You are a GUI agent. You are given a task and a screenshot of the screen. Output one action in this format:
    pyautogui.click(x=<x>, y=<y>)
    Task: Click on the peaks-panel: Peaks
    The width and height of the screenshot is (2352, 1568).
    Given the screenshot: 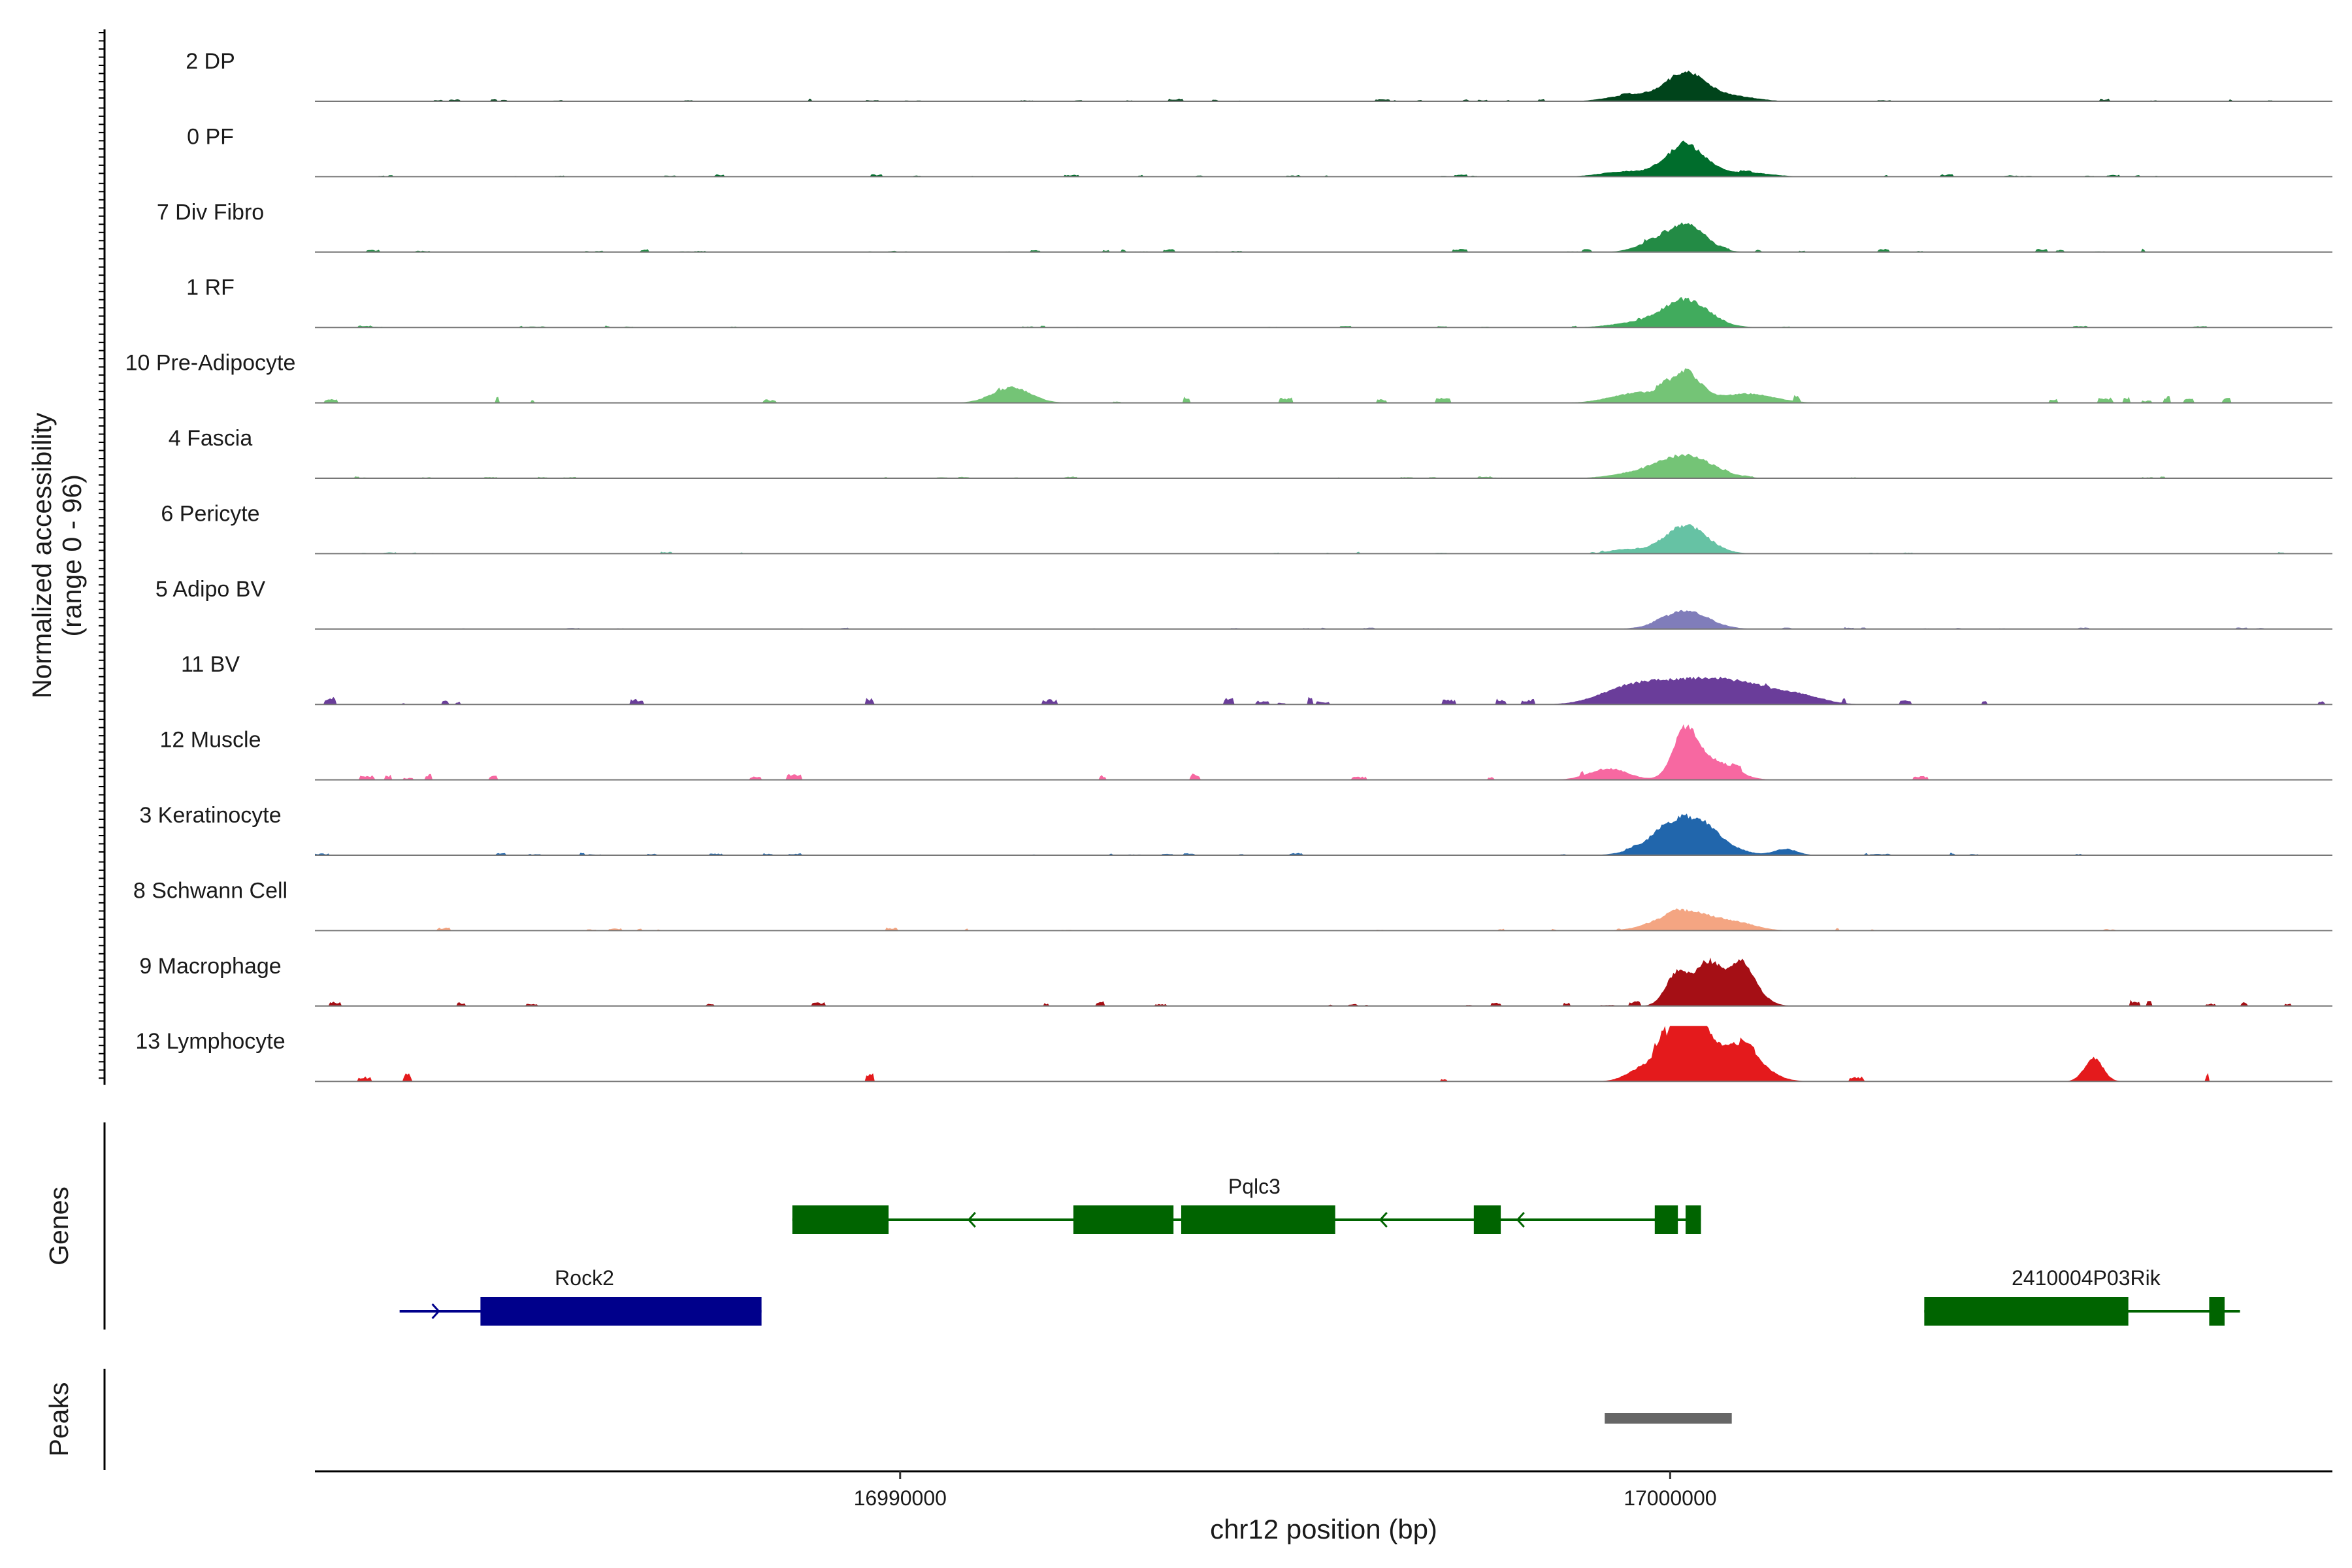 What is the action you would take?
    pyautogui.click(x=888, y=1419)
    